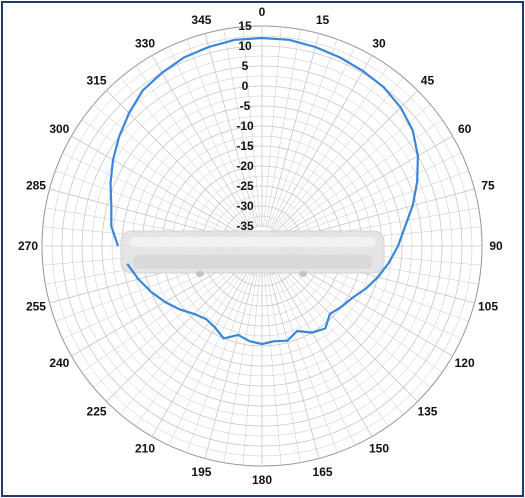 This screenshot has height=498, width=525. Describe the element at coordinates (201, 20) in the screenshot. I see `angle-tick-label: 345` at that location.